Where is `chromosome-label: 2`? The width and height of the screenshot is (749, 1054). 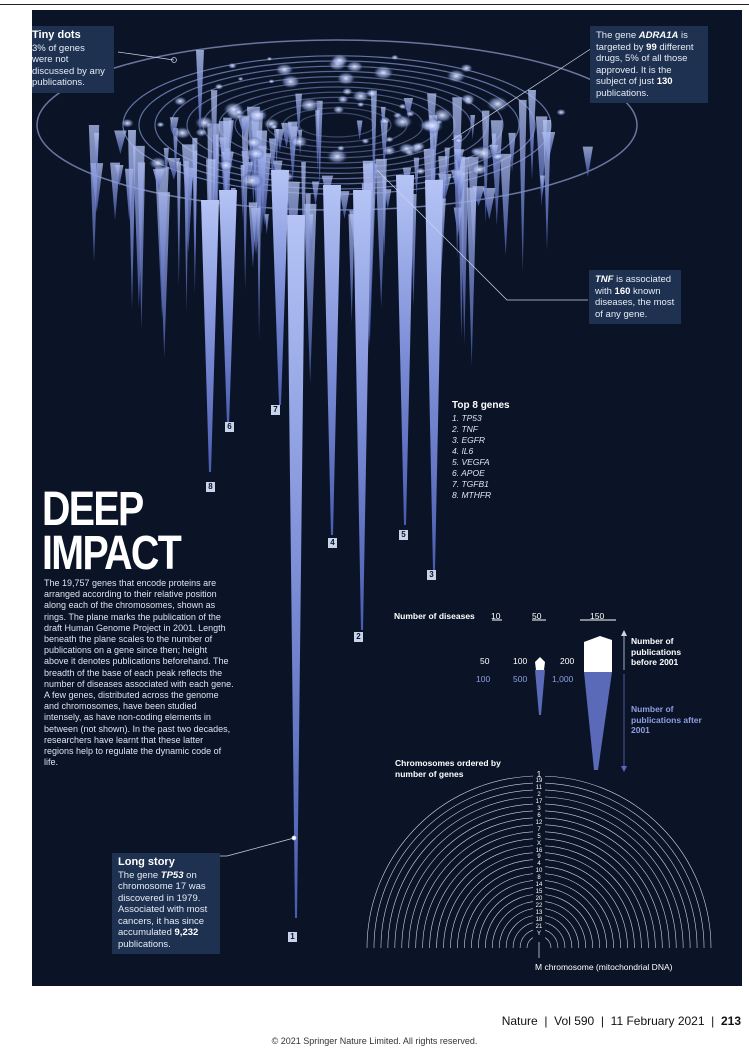
chromosome-label: 2 is located at coordinates (539, 795).